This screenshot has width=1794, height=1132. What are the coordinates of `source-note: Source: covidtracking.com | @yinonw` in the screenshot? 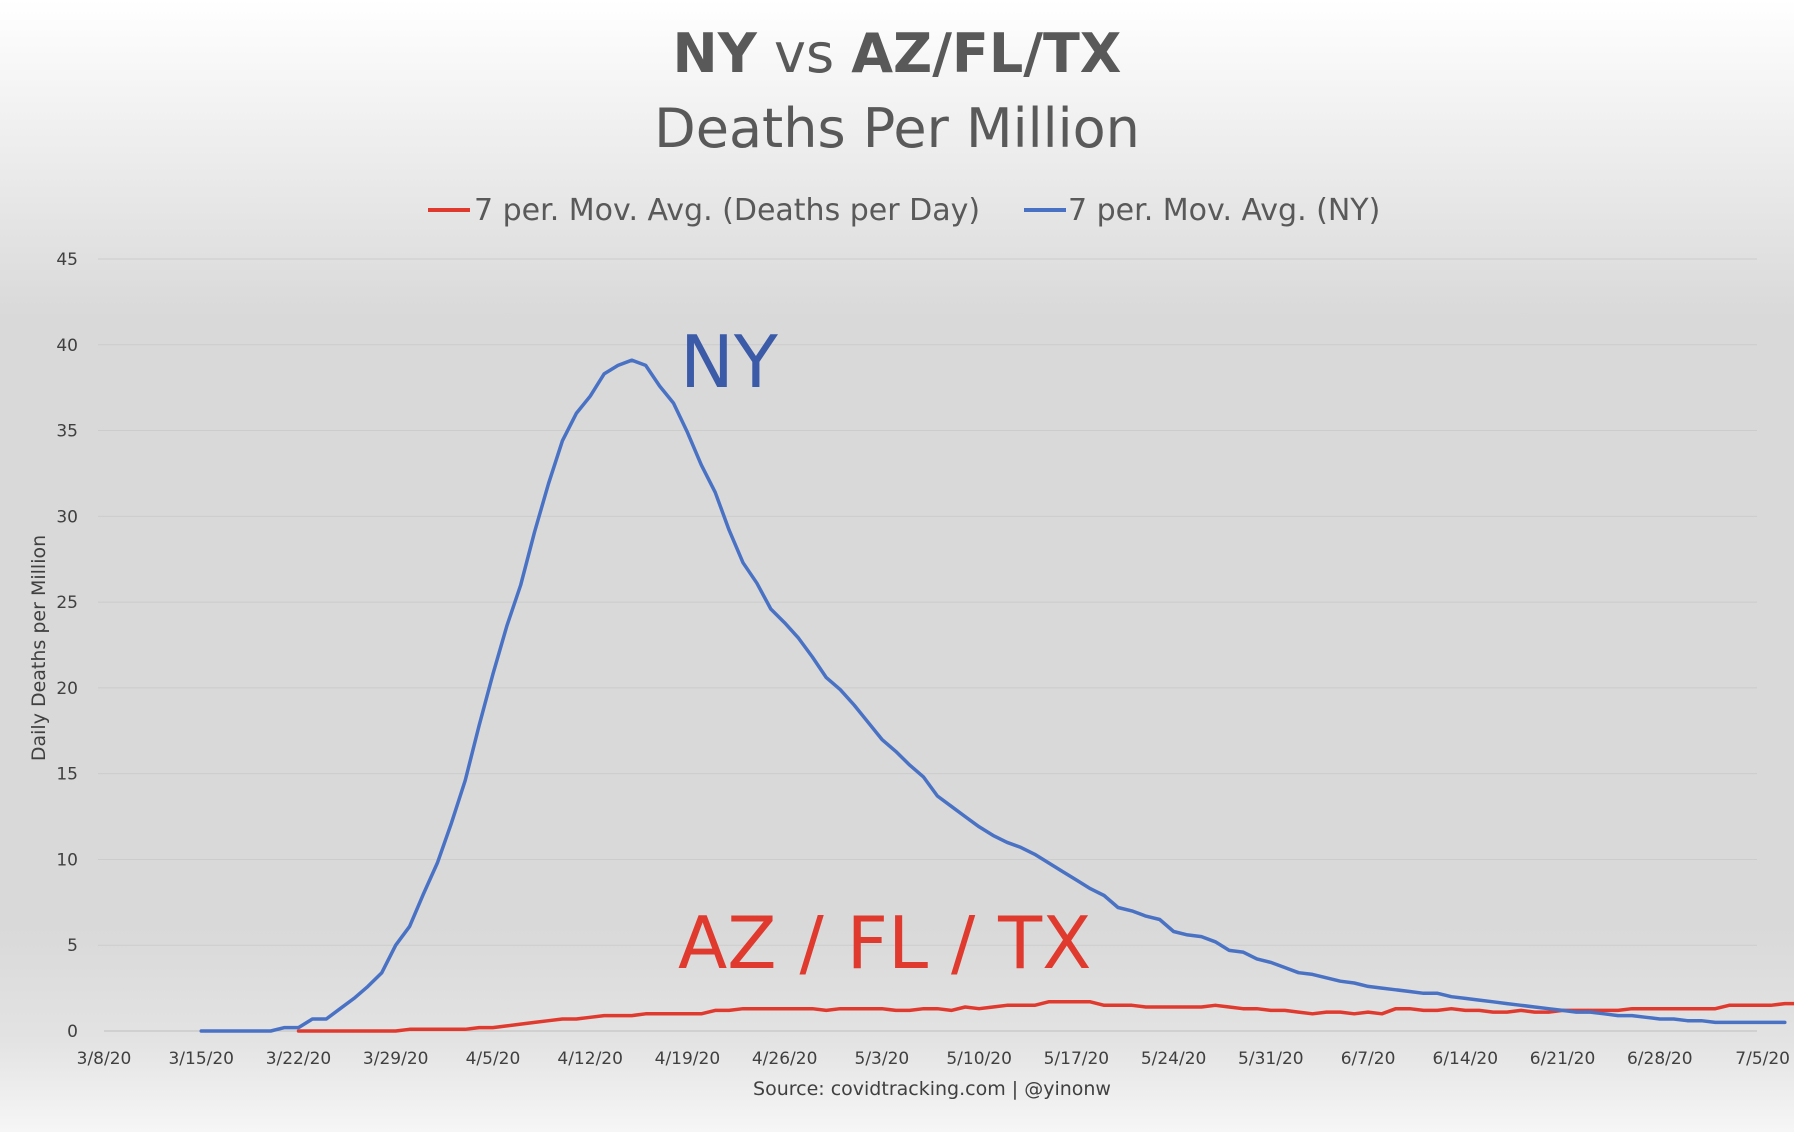 It's located at (932, 1089).